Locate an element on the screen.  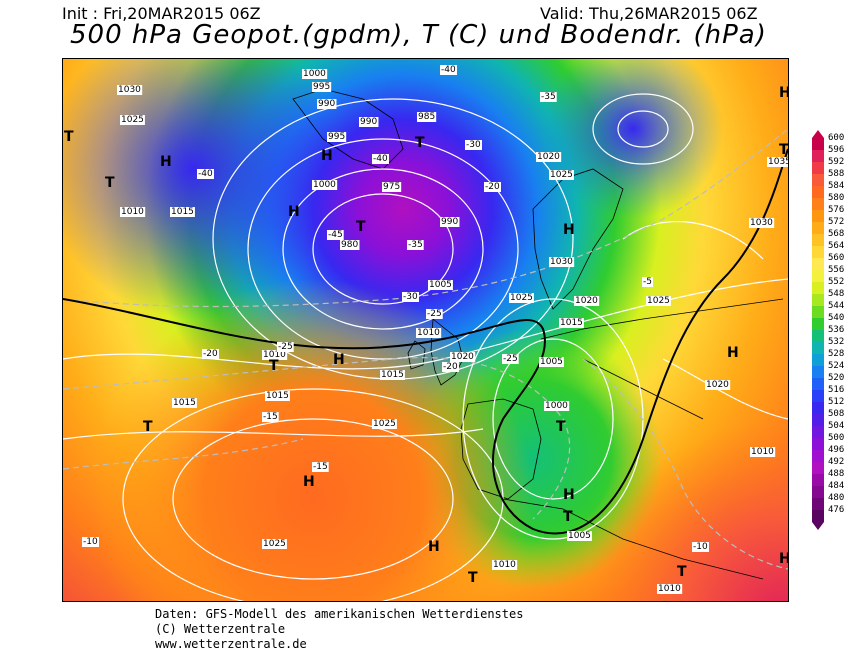
footer-website: www.wetterzentrale.de is located at coordinates (231, 644).